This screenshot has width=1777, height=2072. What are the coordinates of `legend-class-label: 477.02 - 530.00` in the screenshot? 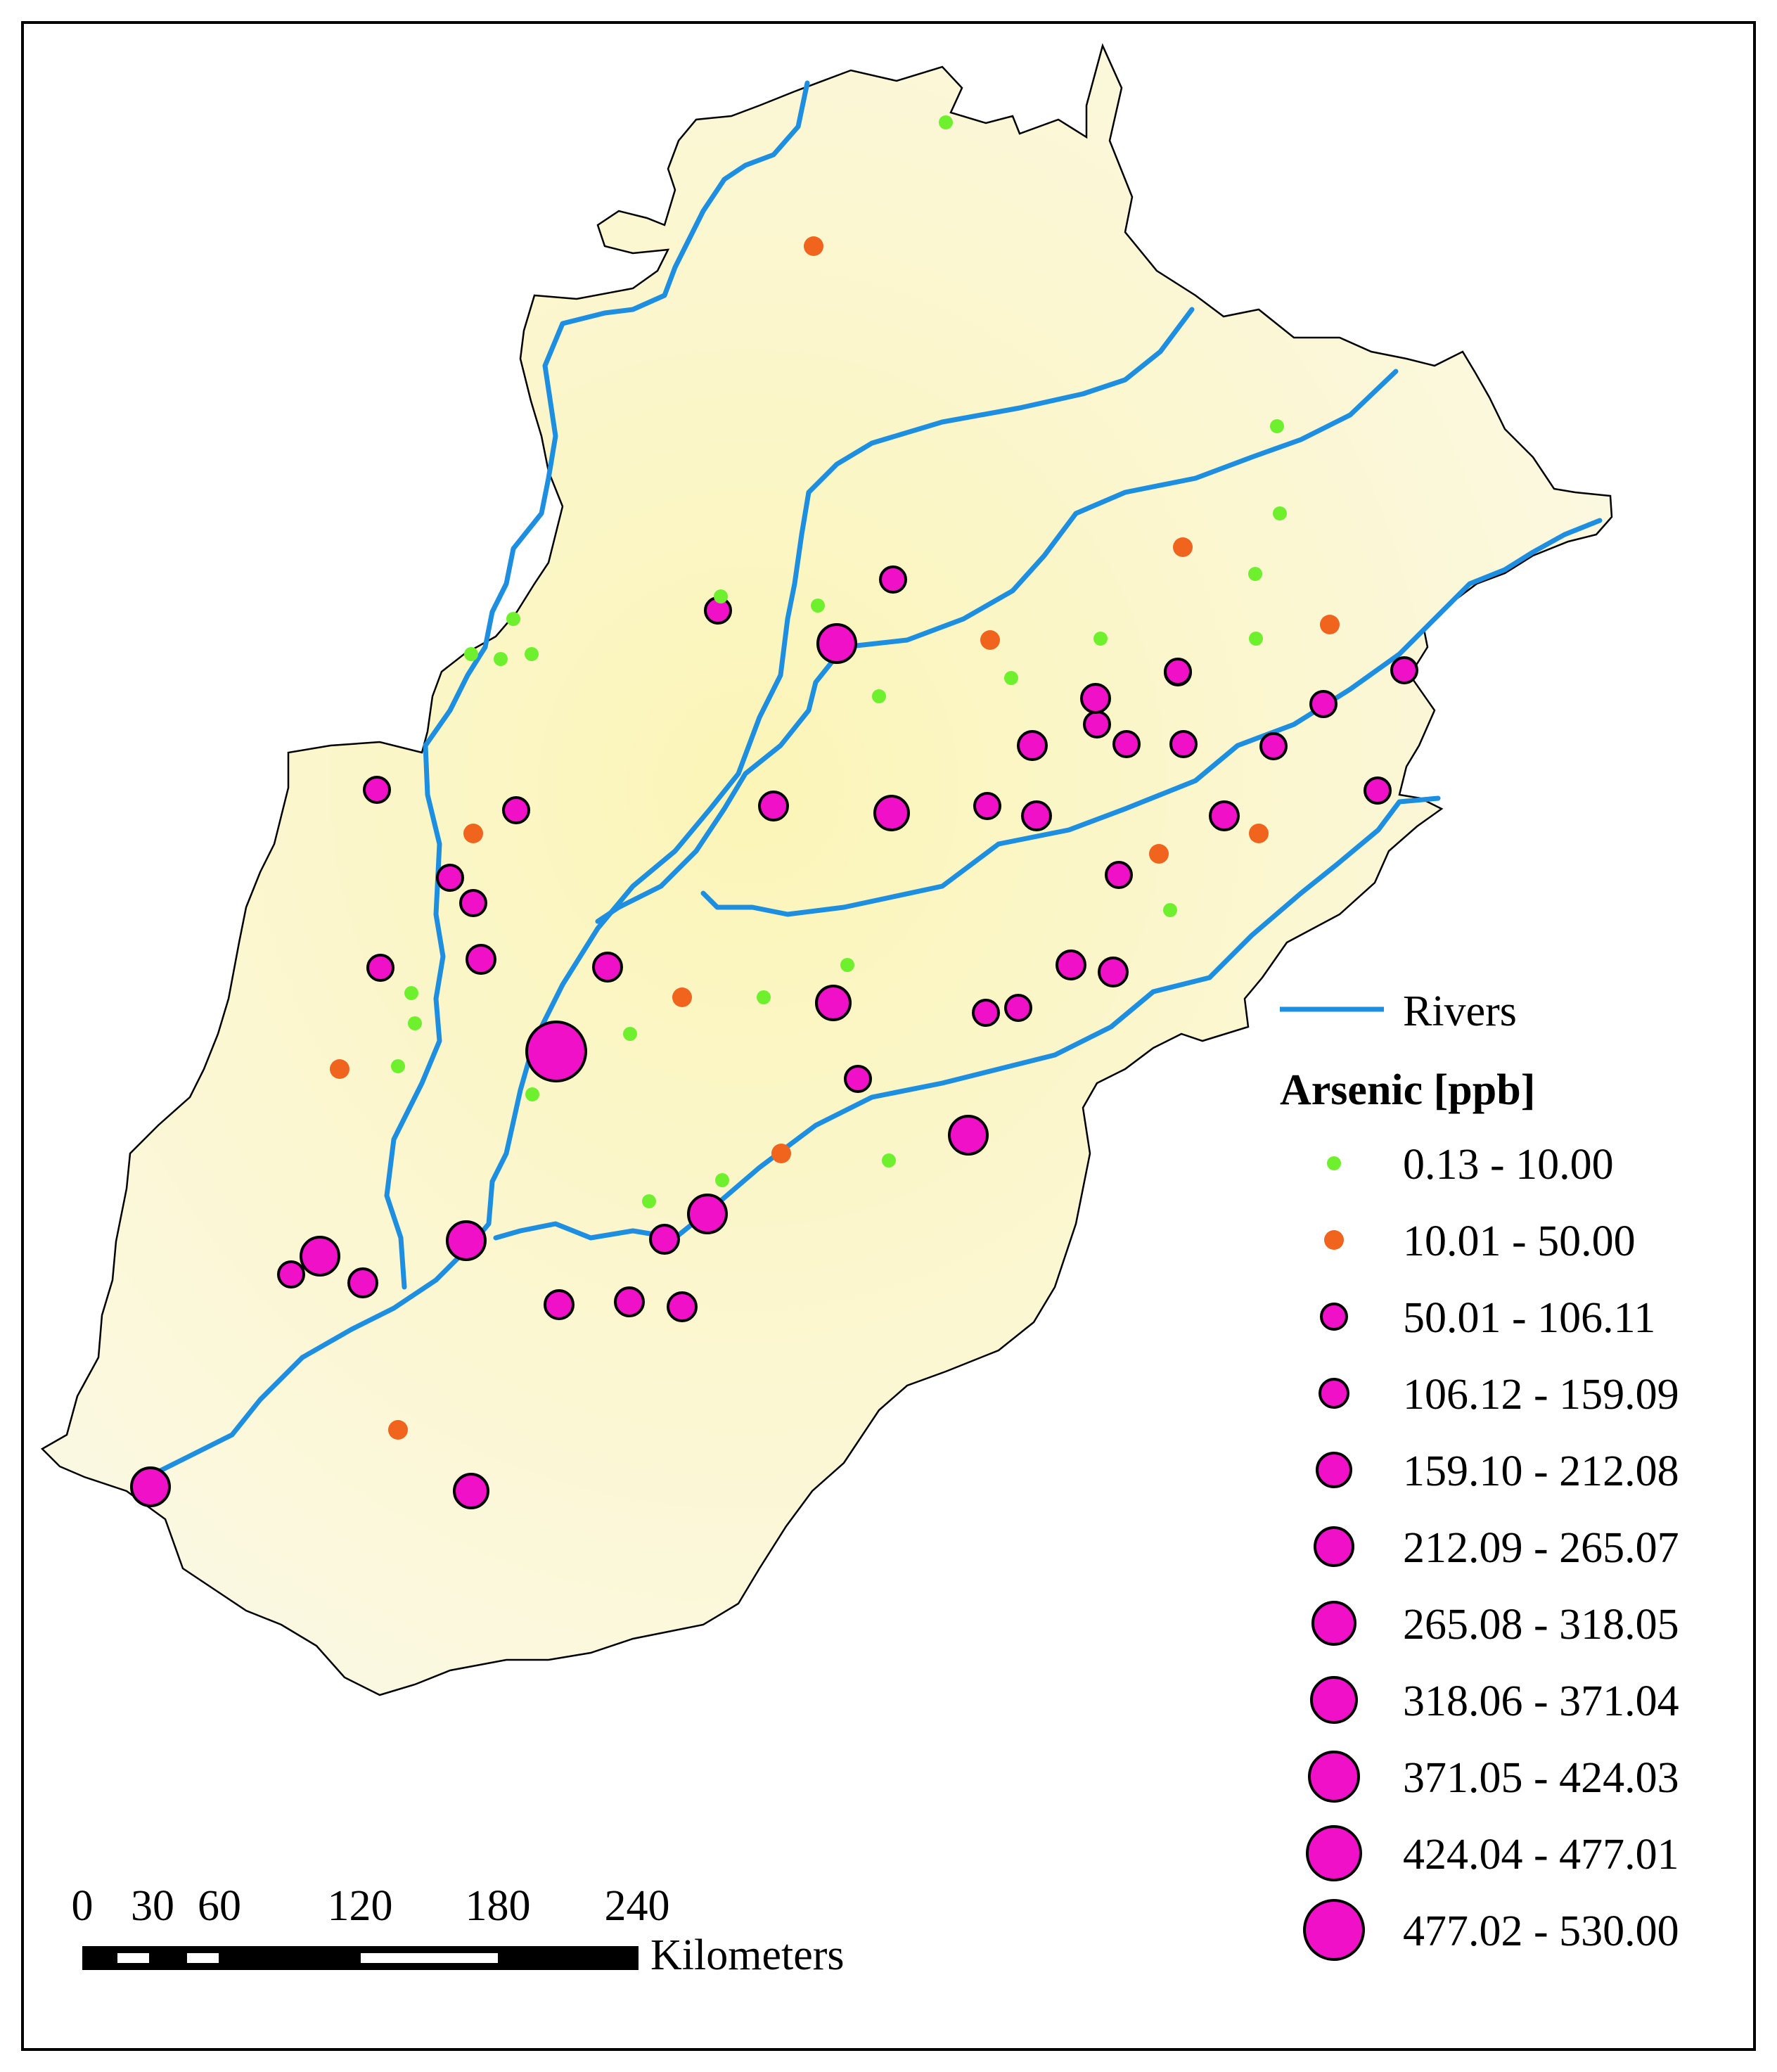 It's located at (1541, 1931).